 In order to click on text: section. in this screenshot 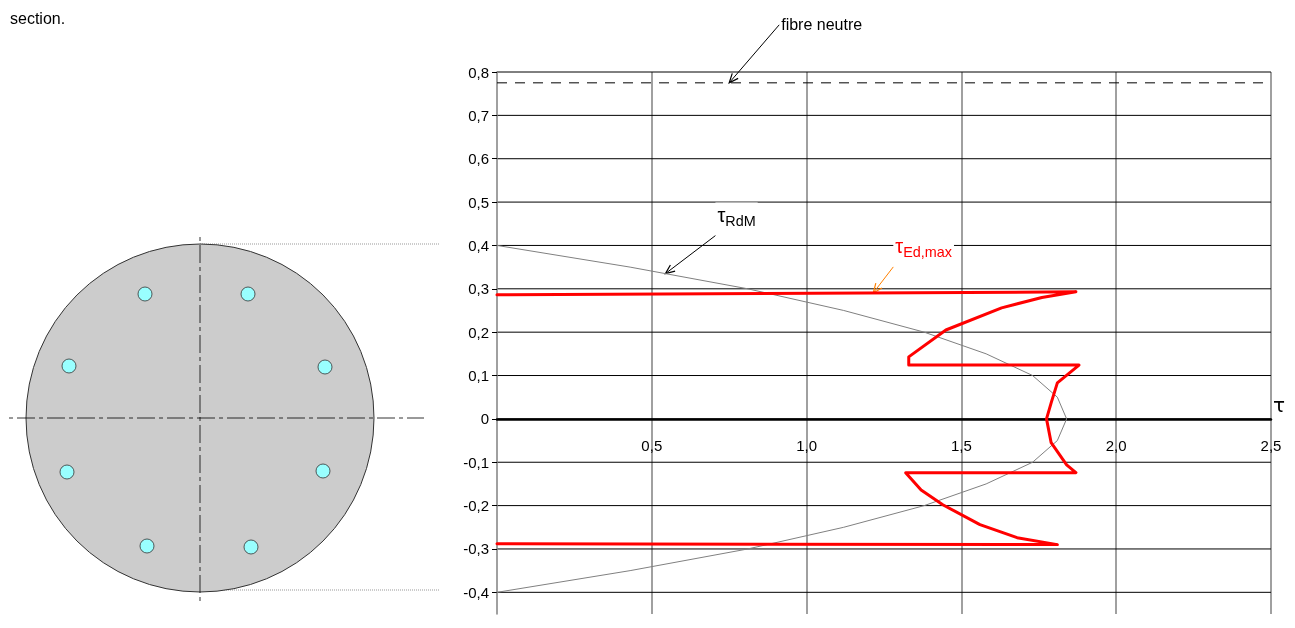, I will do `click(38, 18)`.